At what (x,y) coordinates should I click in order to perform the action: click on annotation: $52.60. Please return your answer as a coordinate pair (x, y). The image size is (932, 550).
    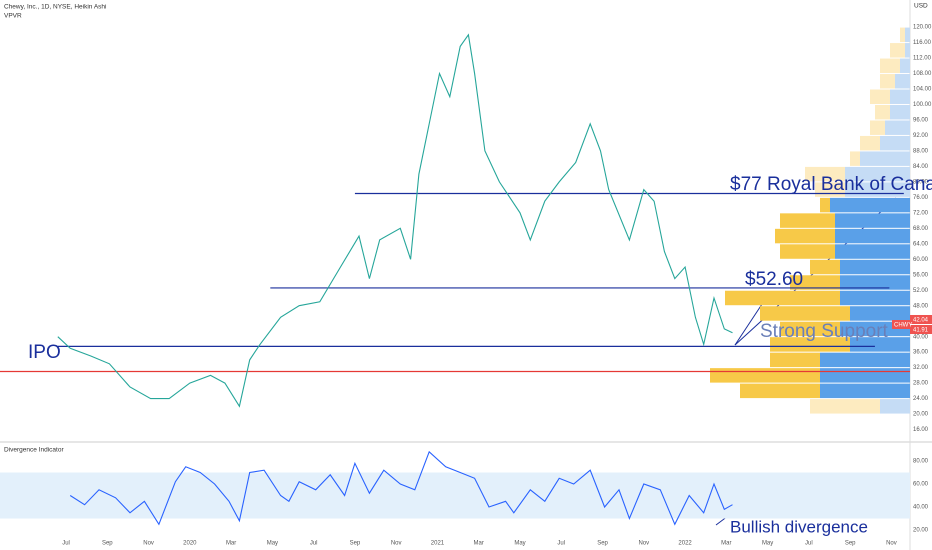
    Looking at the image, I should click on (774, 279).